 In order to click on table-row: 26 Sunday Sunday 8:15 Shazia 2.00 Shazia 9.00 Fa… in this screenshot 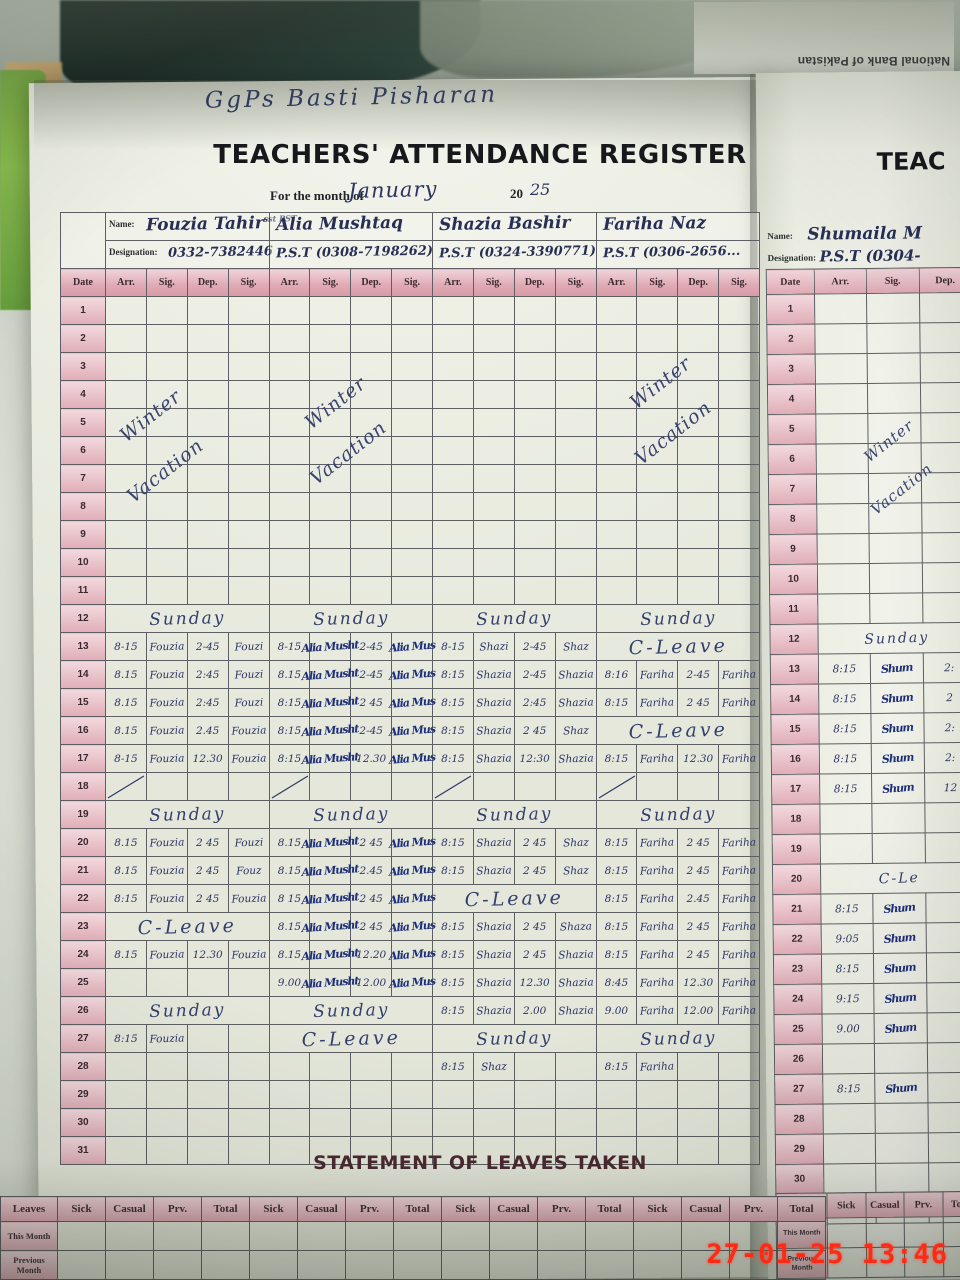, I will do `click(410, 1010)`.